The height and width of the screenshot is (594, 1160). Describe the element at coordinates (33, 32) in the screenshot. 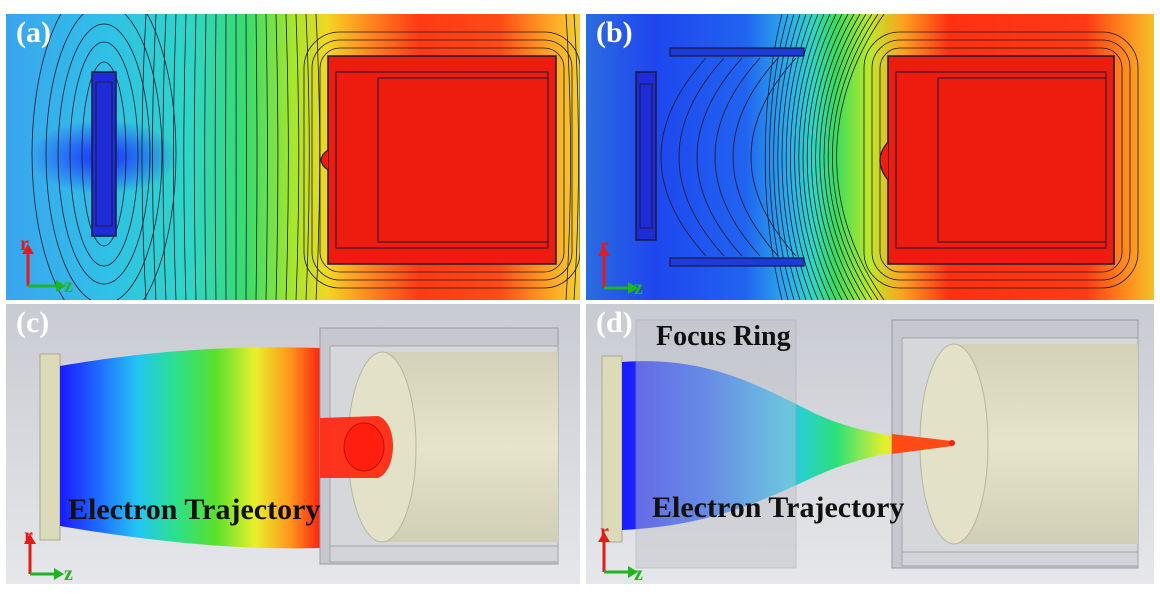

I see `panel-label-a: (a)` at that location.